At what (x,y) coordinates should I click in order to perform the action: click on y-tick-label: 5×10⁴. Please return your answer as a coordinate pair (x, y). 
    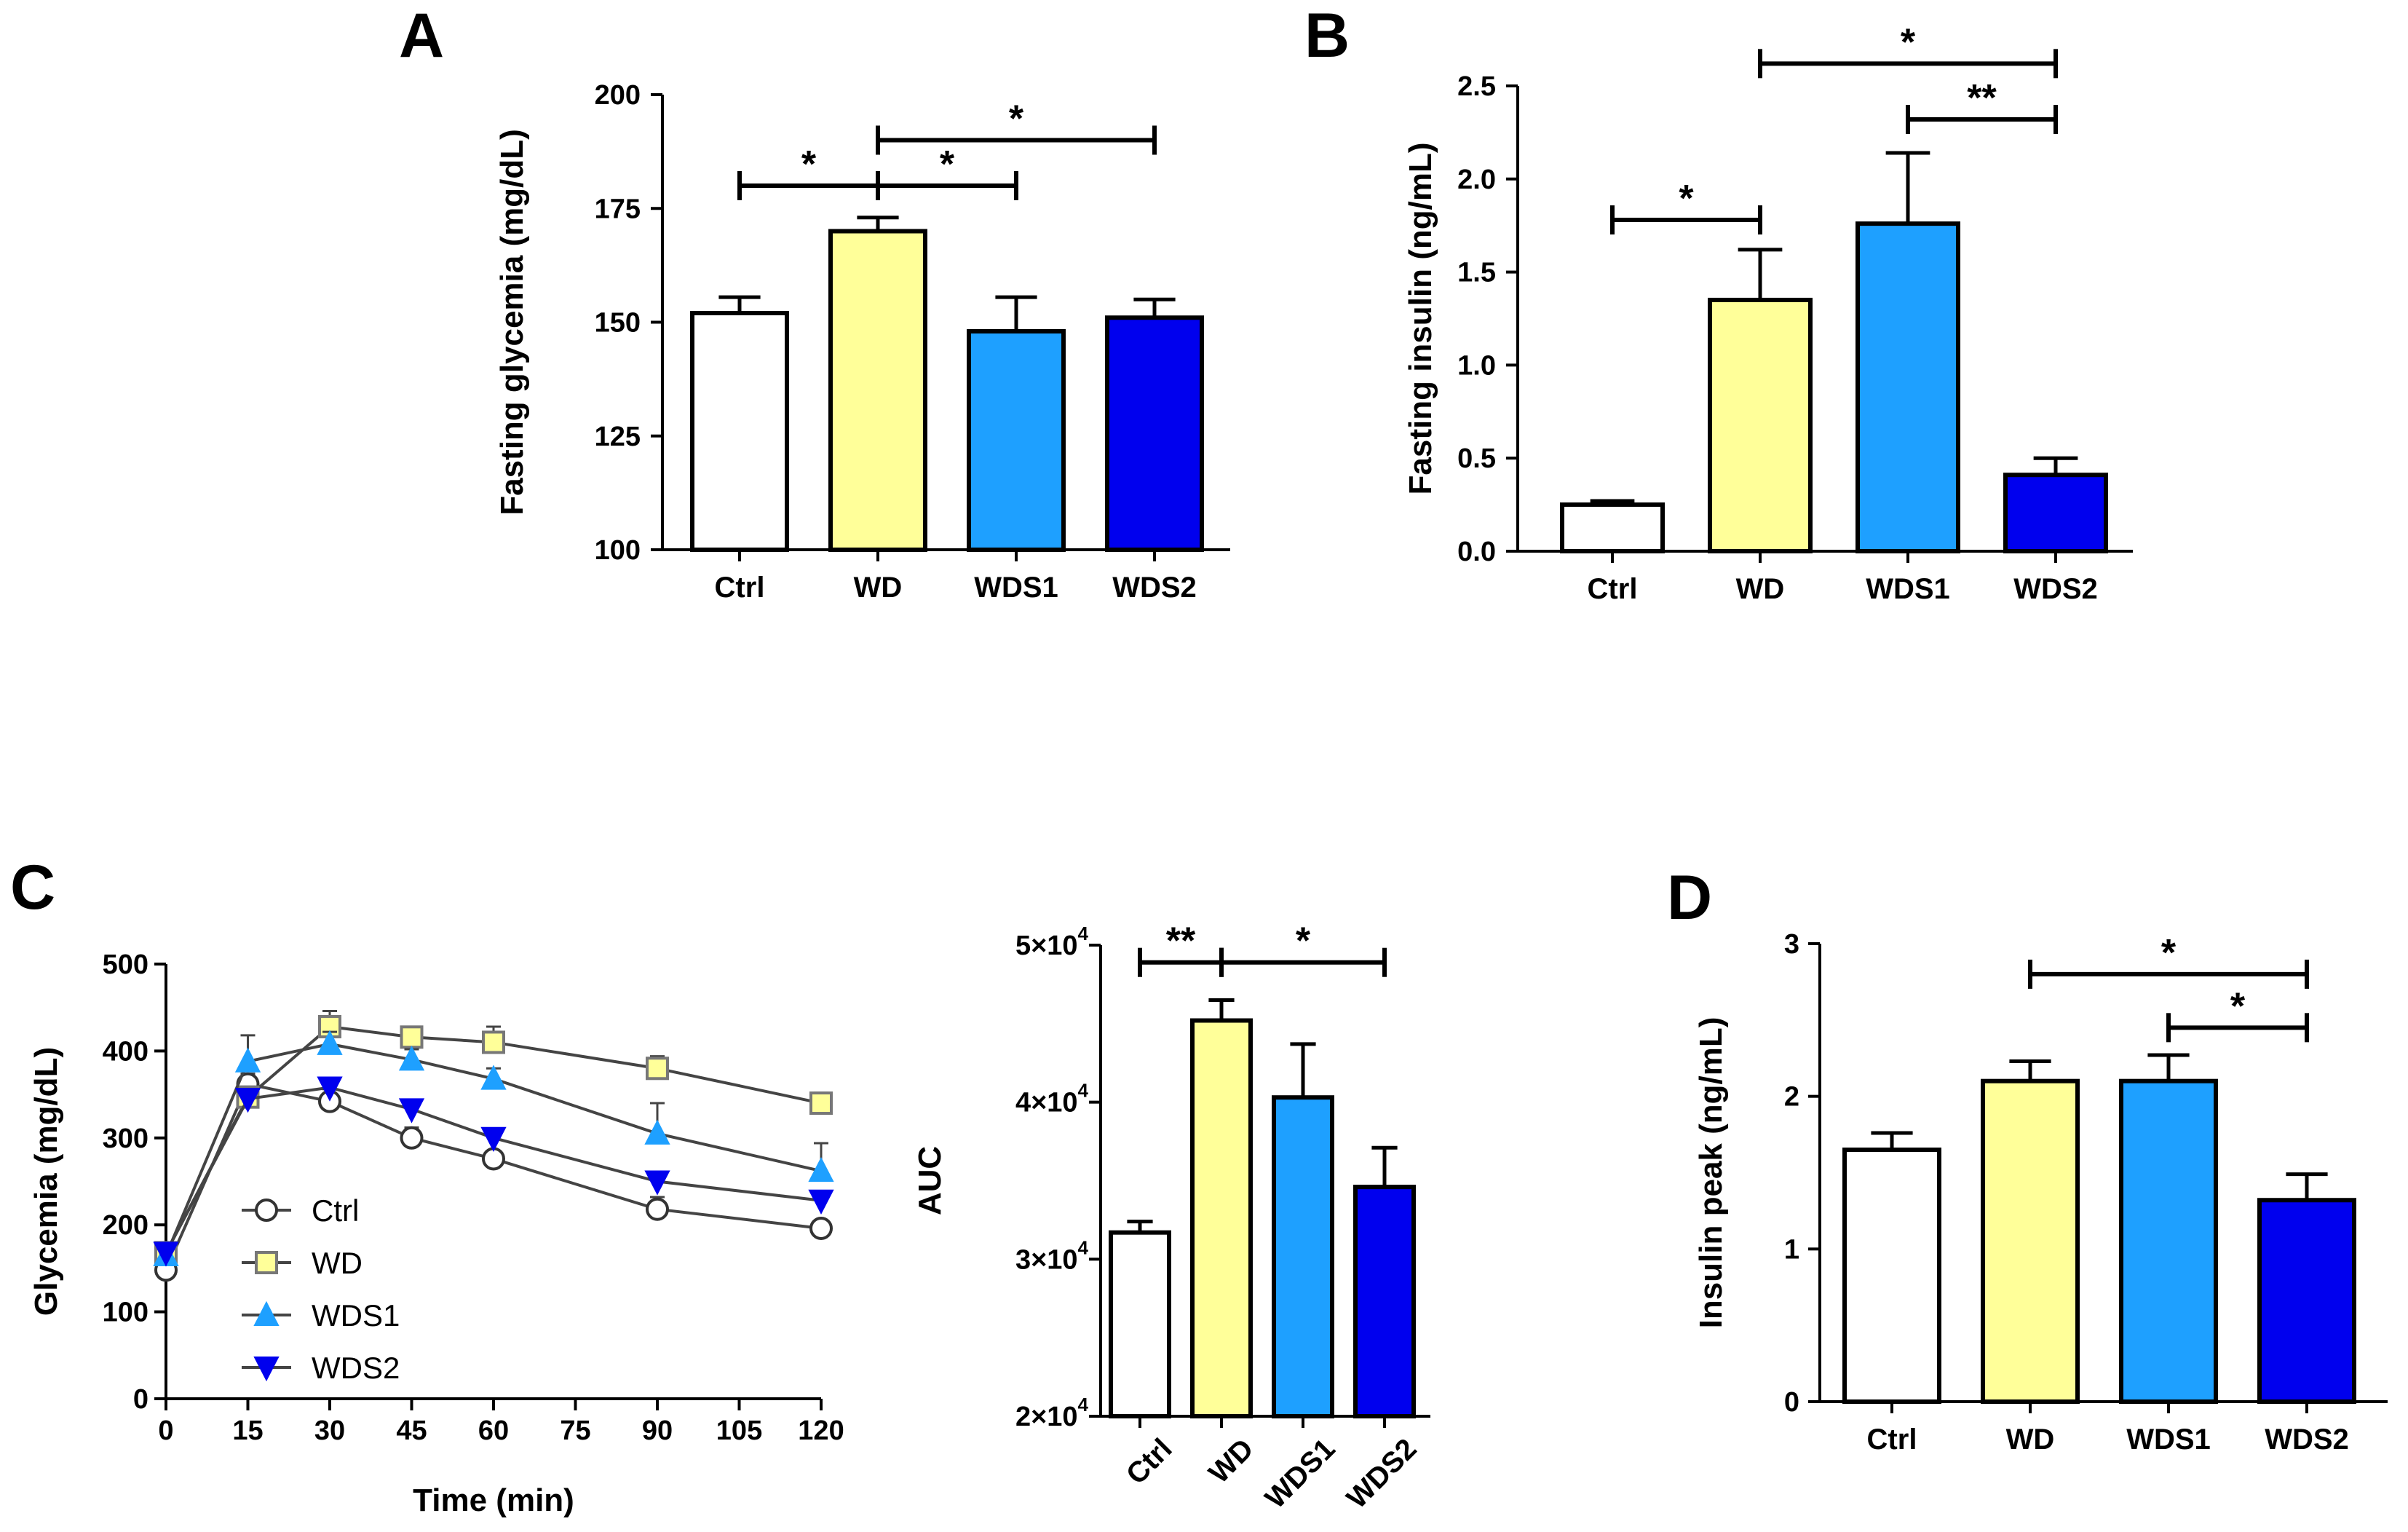
    Looking at the image, I should click on (1052, 942).